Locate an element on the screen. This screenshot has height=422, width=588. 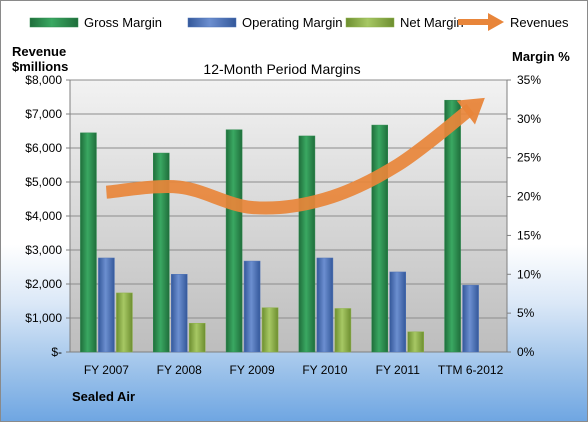
left-tick-label: $3,000 is located at coordinates (43, 250).